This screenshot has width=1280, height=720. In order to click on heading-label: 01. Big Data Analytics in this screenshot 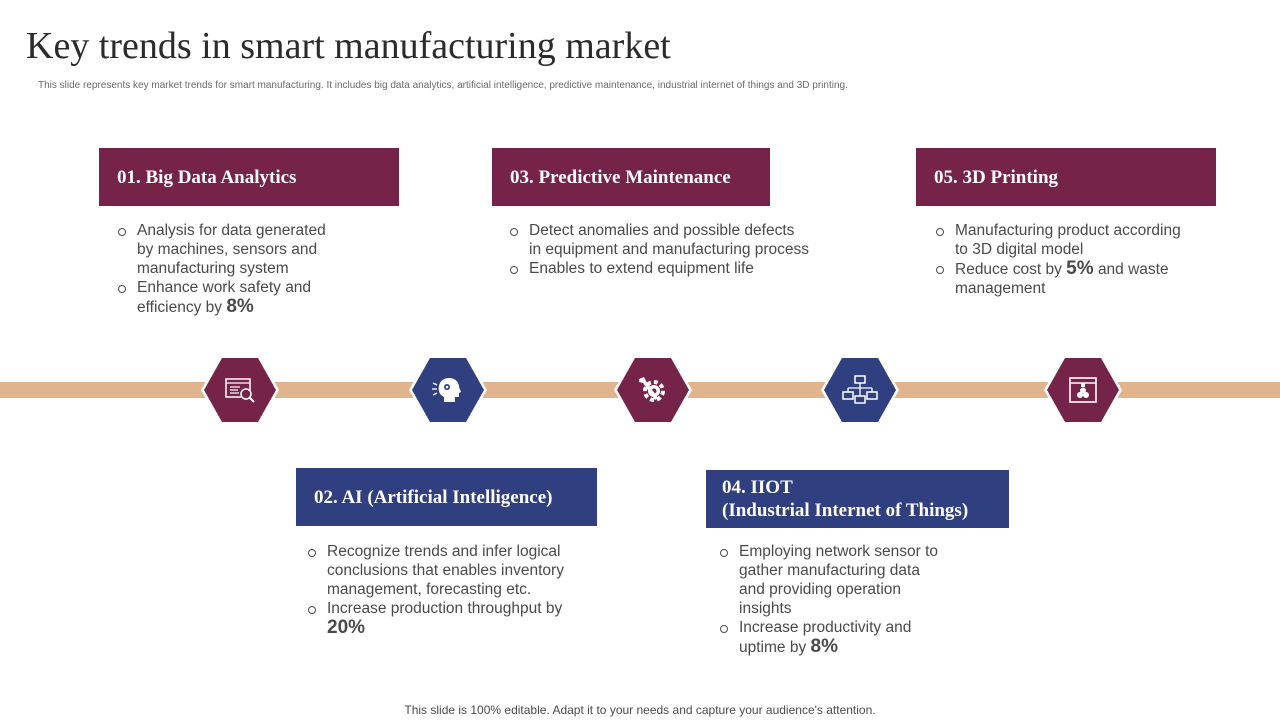, I will do `click(207, 177)`.